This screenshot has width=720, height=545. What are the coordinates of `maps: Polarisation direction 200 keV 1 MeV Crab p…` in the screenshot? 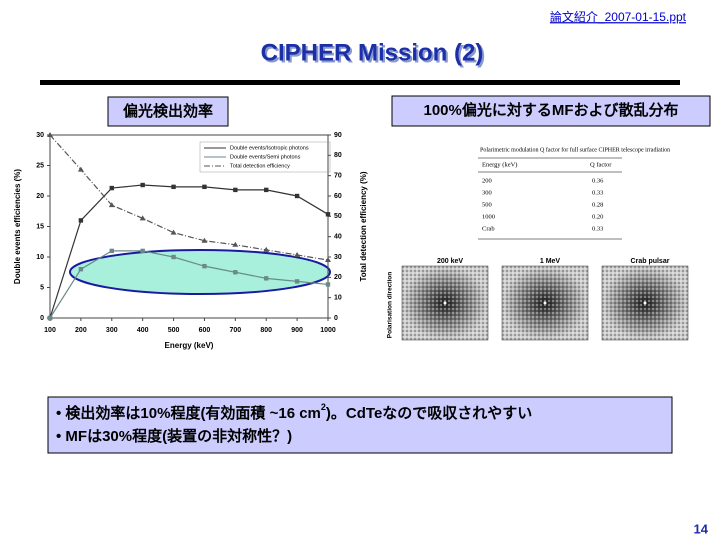 It's located at (538, 299).